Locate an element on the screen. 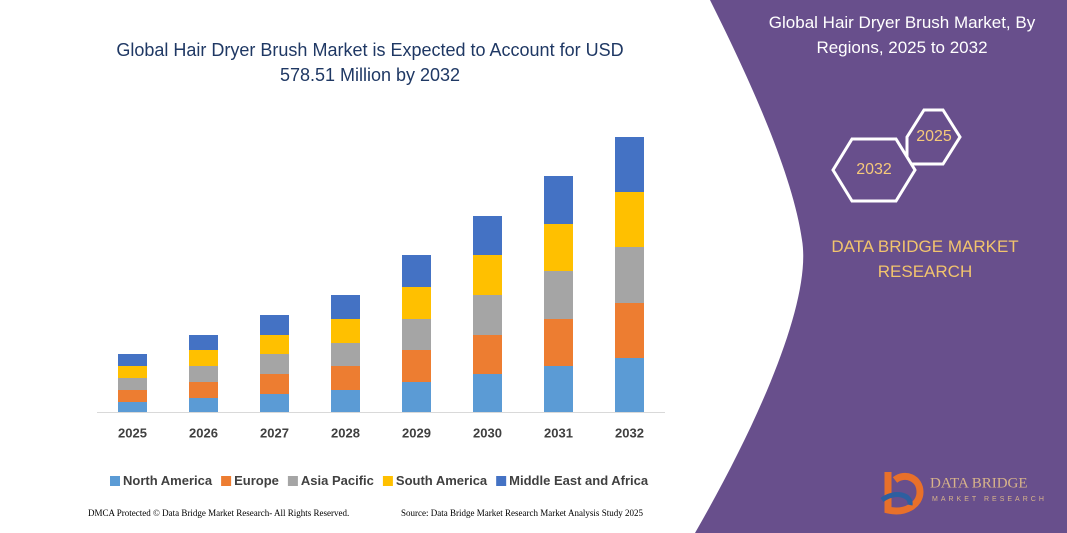 Image resolution: width=1067 pixels, height=533 pixels. logo-tagline: MARKET RESEARCH is located at coordinates (989, 499).